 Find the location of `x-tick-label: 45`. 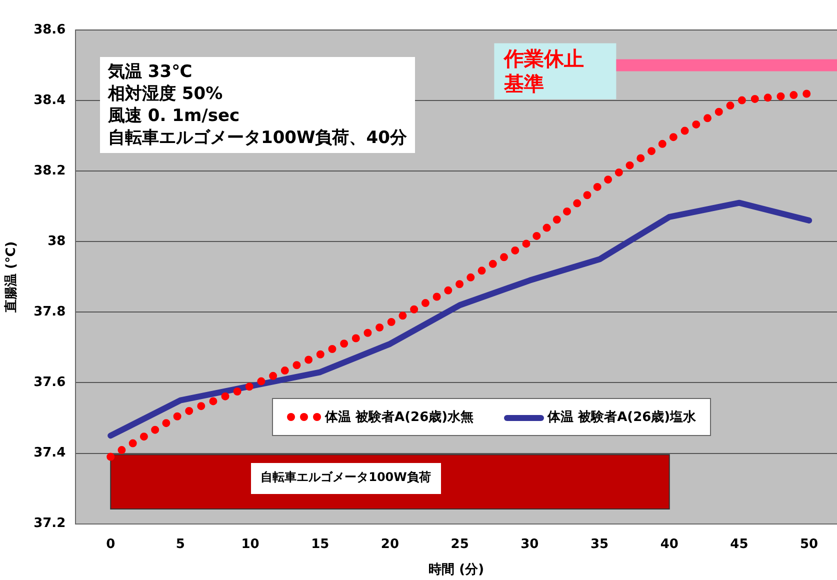

x-tick-label: 45 is located at coordinates (739, 544).